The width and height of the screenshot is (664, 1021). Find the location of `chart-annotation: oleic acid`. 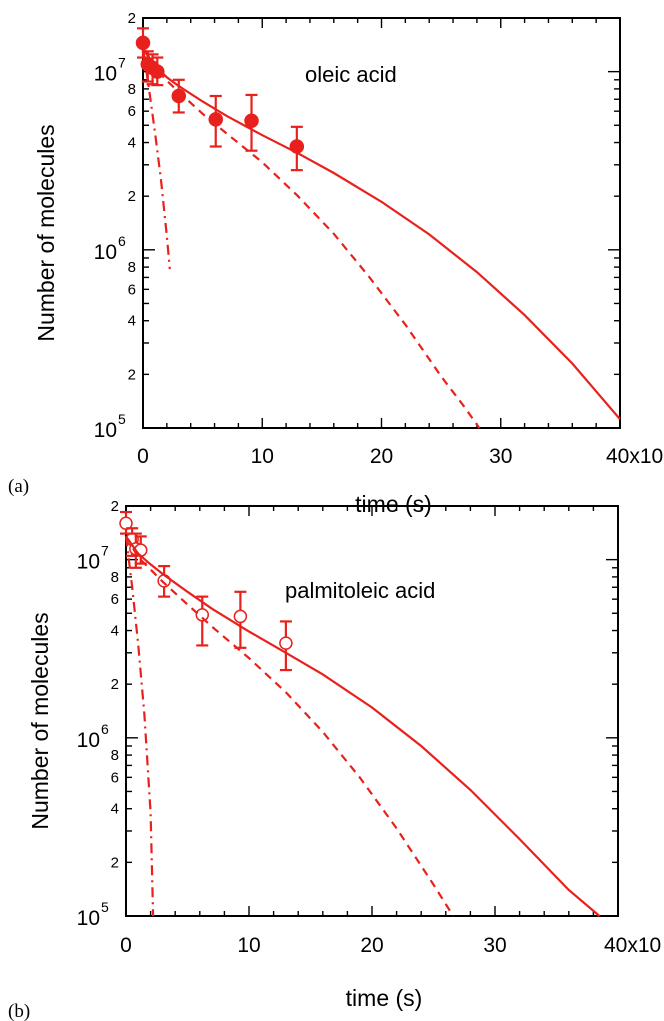

chart-annotation: oleic acid is located at coordinates (351, 74).